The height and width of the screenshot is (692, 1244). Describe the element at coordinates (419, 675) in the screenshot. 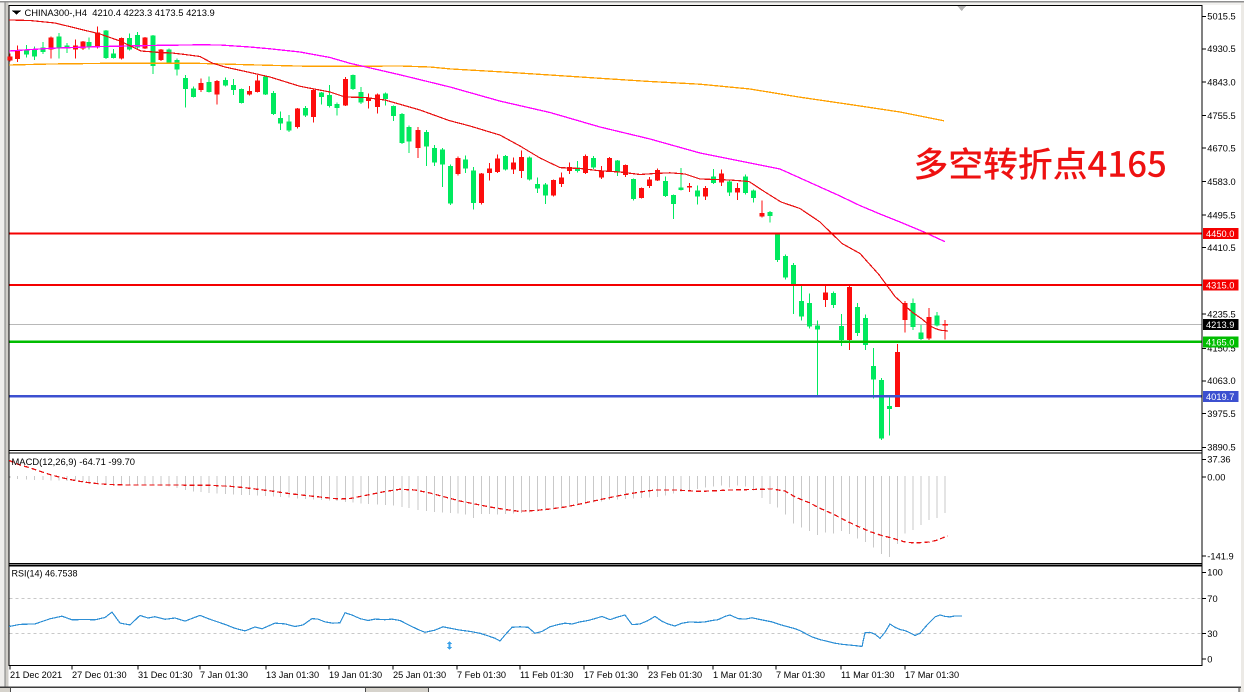

I see `svg-text: 25 Jan 01:30` at that location.